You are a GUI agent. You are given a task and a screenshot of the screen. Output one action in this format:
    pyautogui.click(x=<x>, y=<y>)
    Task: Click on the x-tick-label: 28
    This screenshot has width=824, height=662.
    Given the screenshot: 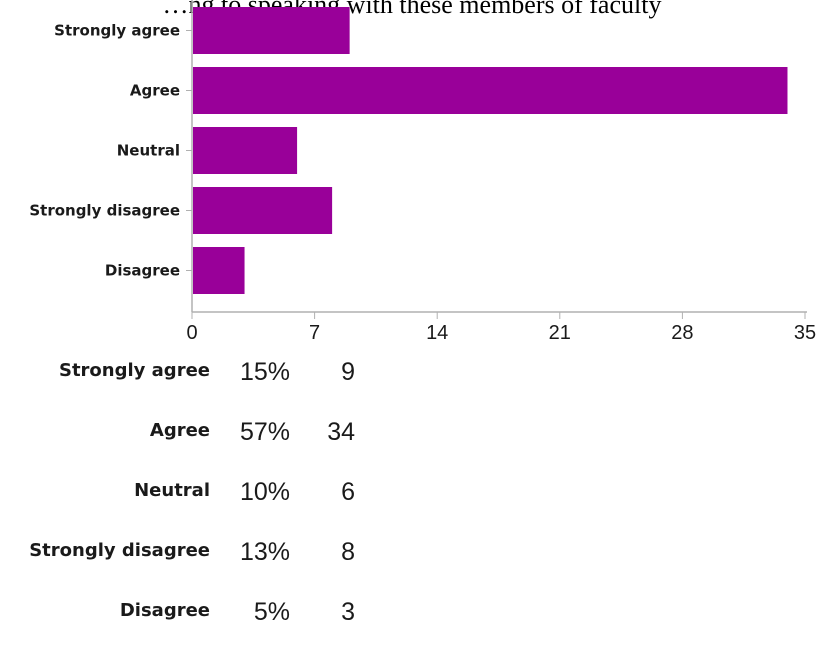 What is the action you would take?
    pyautogui.click(x=682, y=333)
    